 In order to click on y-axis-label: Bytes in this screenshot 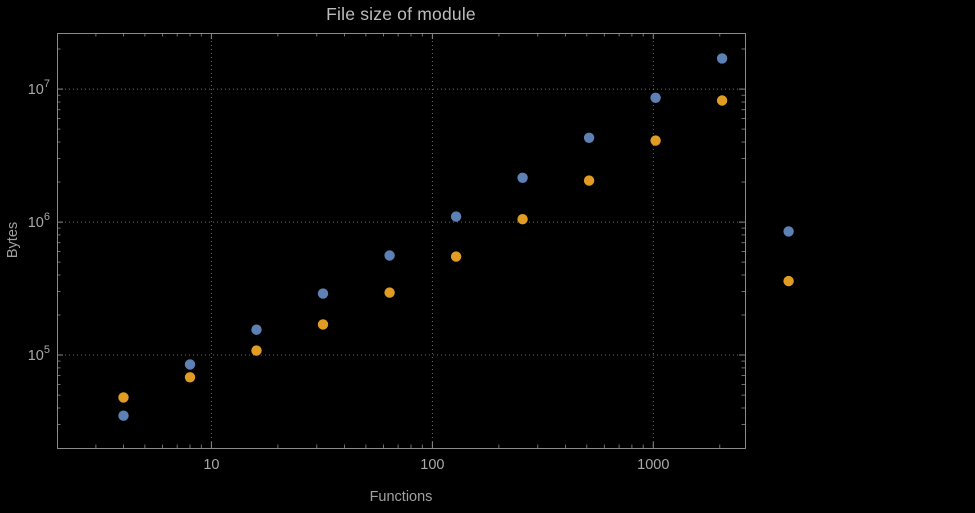, I will do `click(13, 240)`.